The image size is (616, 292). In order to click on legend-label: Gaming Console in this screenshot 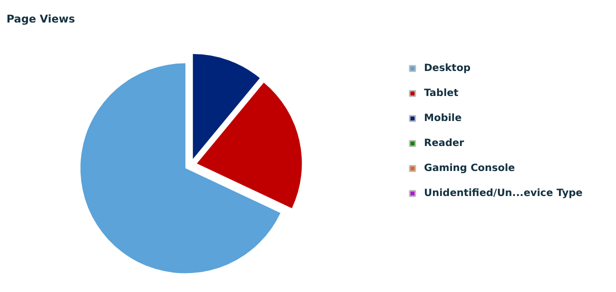, I will do `click(469, 168)`.